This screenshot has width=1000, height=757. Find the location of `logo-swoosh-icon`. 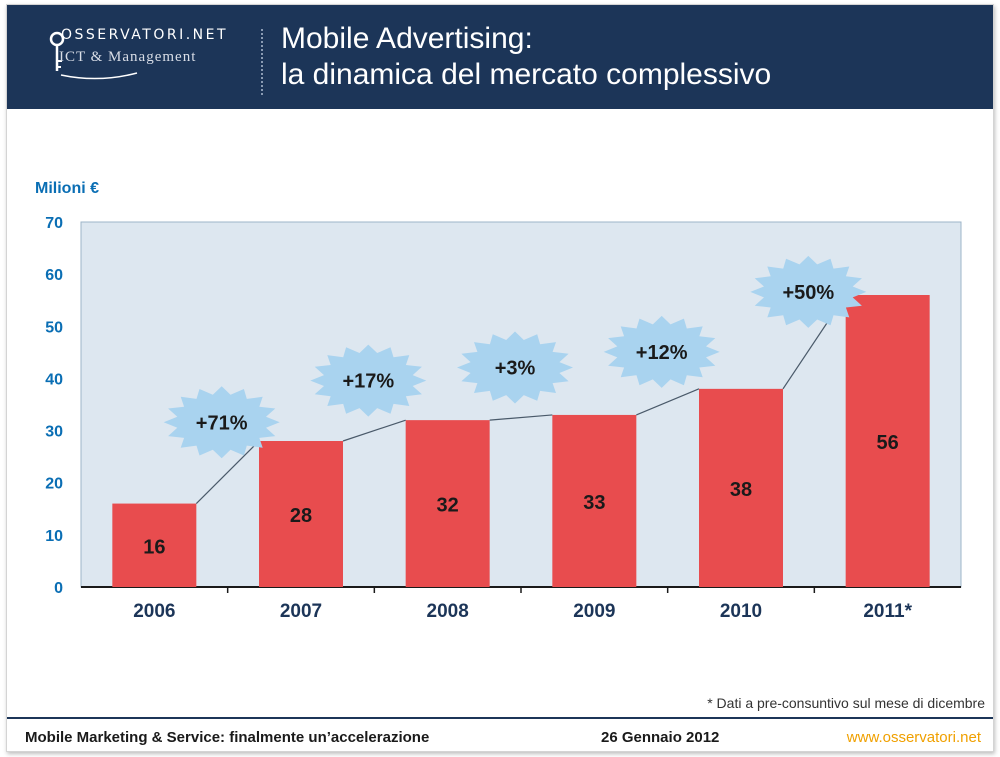

logo-swoosh-icon is located at coordinates (99, 76).